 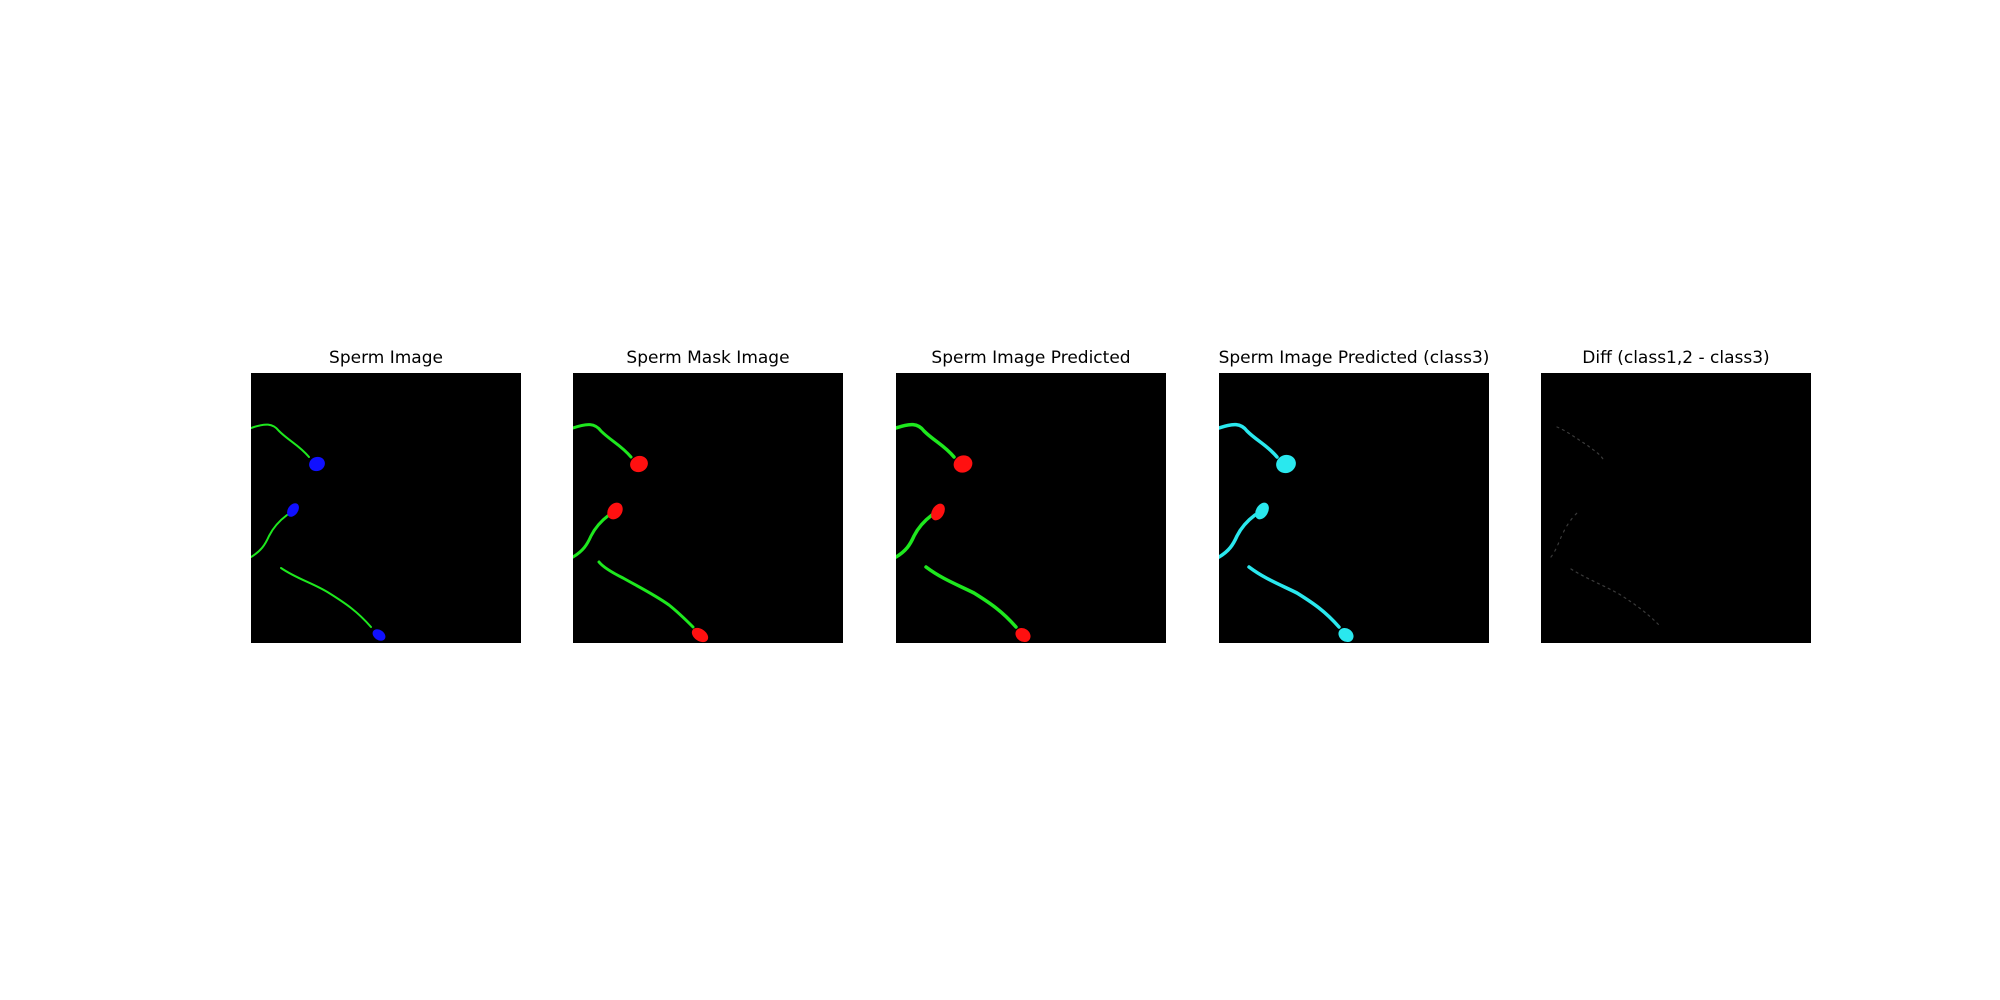 I want to click on sperm-mask-image, so click(x=708, y=508).